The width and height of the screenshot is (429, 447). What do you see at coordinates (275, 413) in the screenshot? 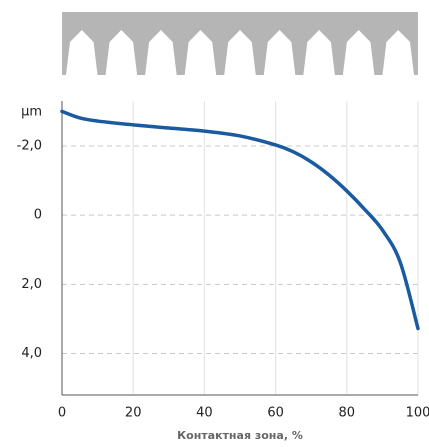
I see `x-tick-label: 60` at bounding box center [275, 413].